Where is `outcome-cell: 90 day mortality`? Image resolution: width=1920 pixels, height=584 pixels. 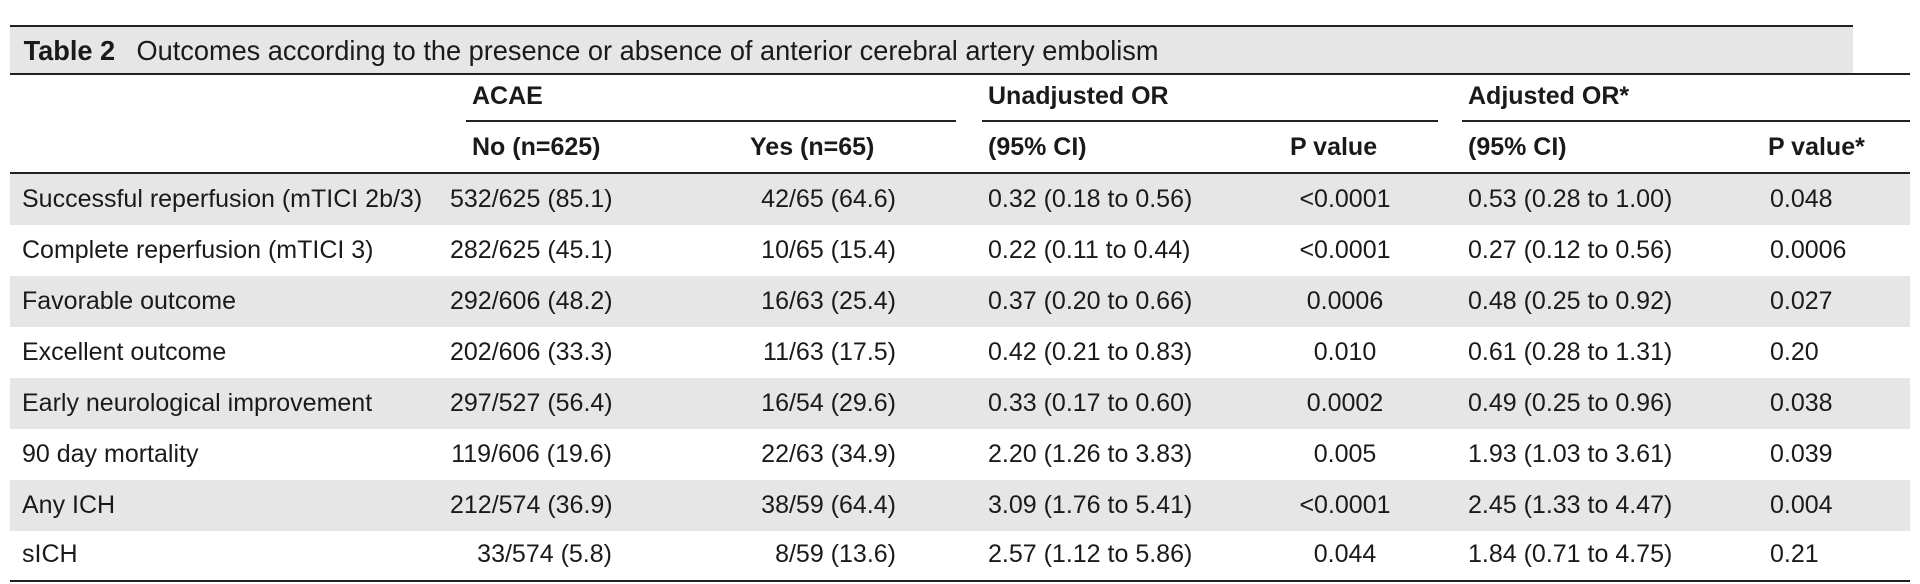 outcome-cell: 90 day mortality is located at coordinates (110, 454).